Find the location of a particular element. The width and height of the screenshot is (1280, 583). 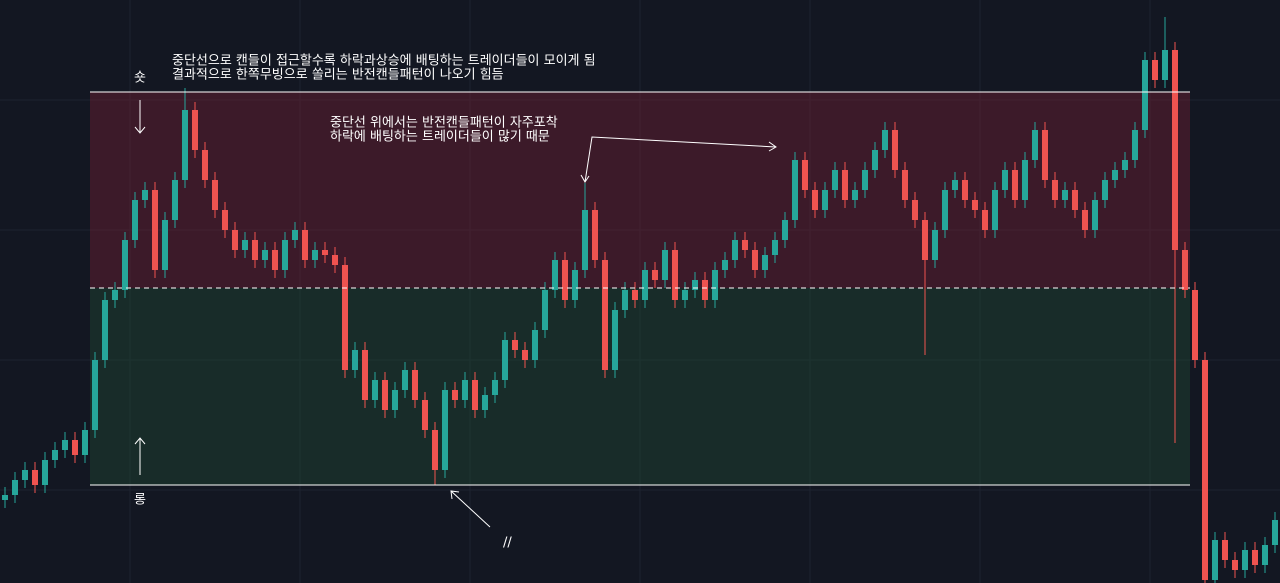

annotation: 하락에 배팅하는 트레이더들이 많기 때문 is located at coordinates (440, 137).